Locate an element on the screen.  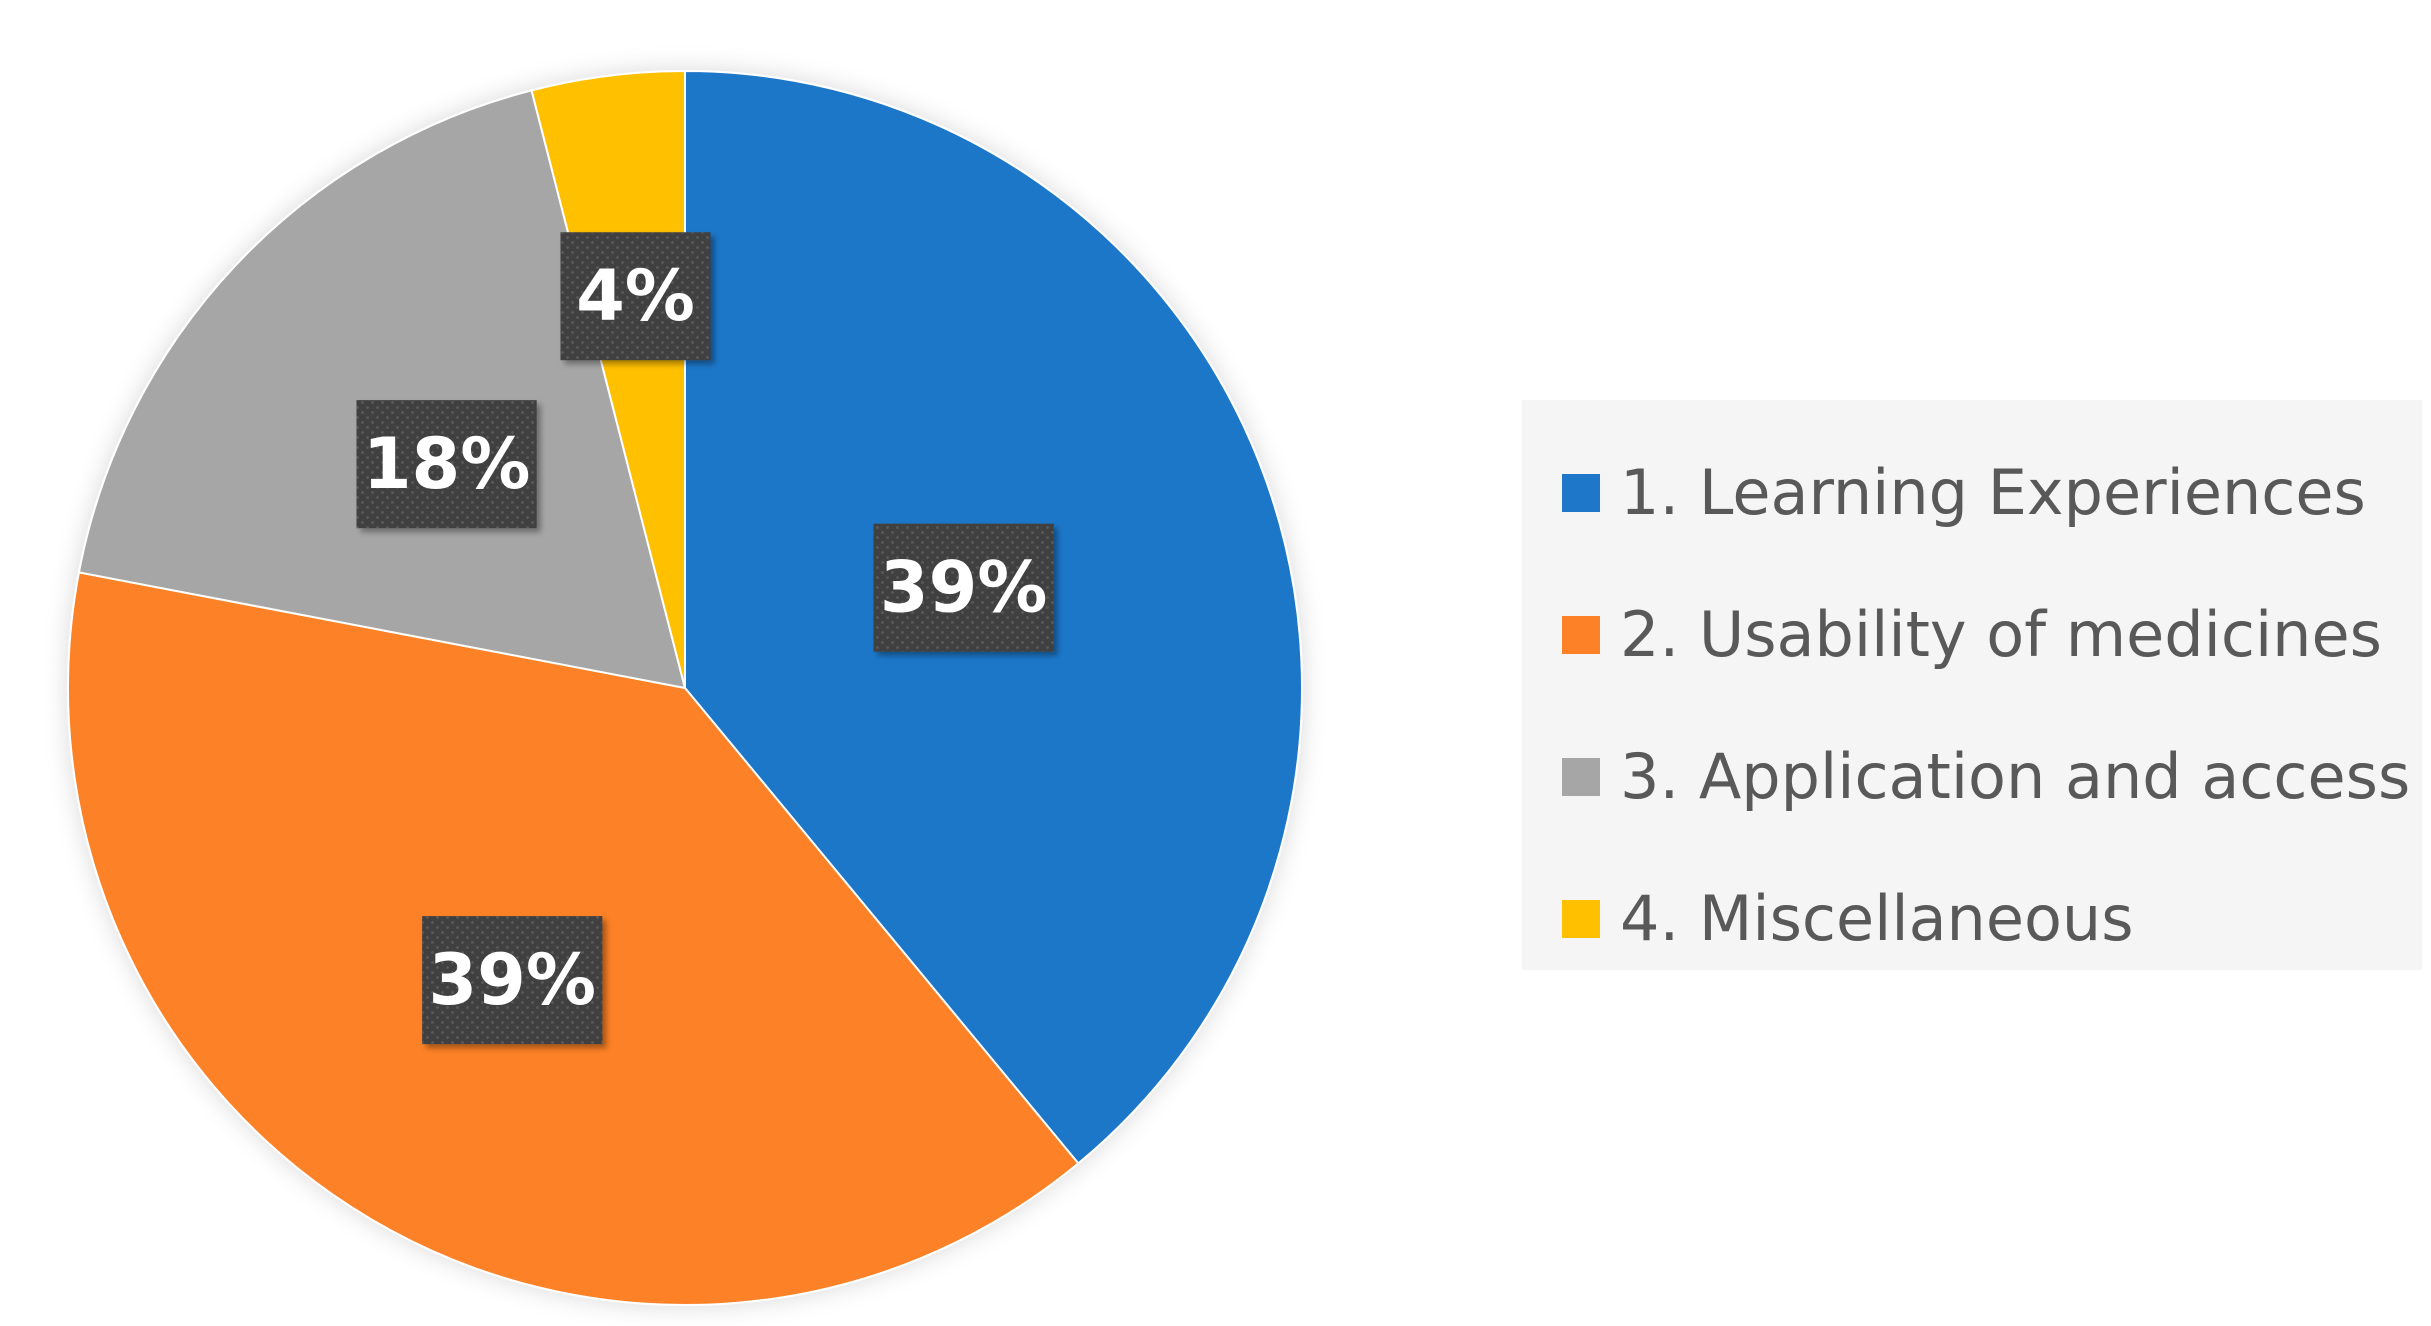
legend-item-miscellaneous: 4. Miscellaneous is located at coordinates (1972, 919).